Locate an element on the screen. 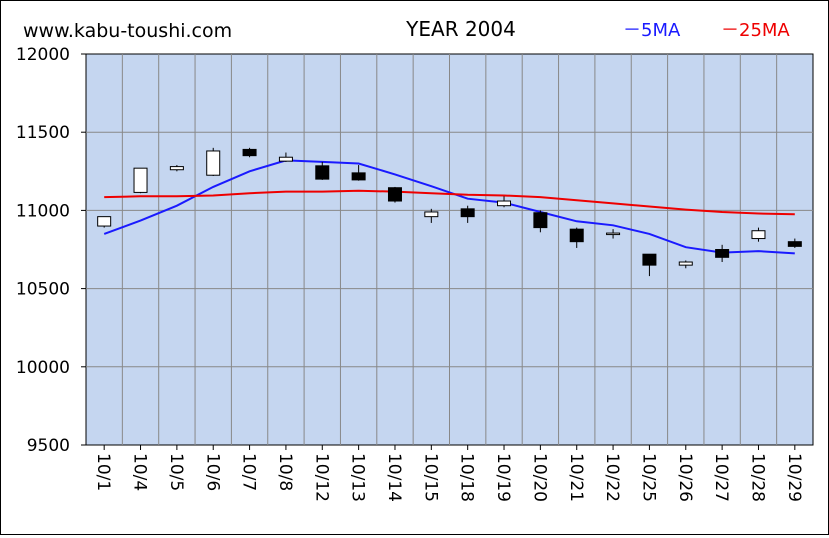 This screenshot has width=829, height=538. x-tick-label: 10/8 is located at coordinates (285, 472).